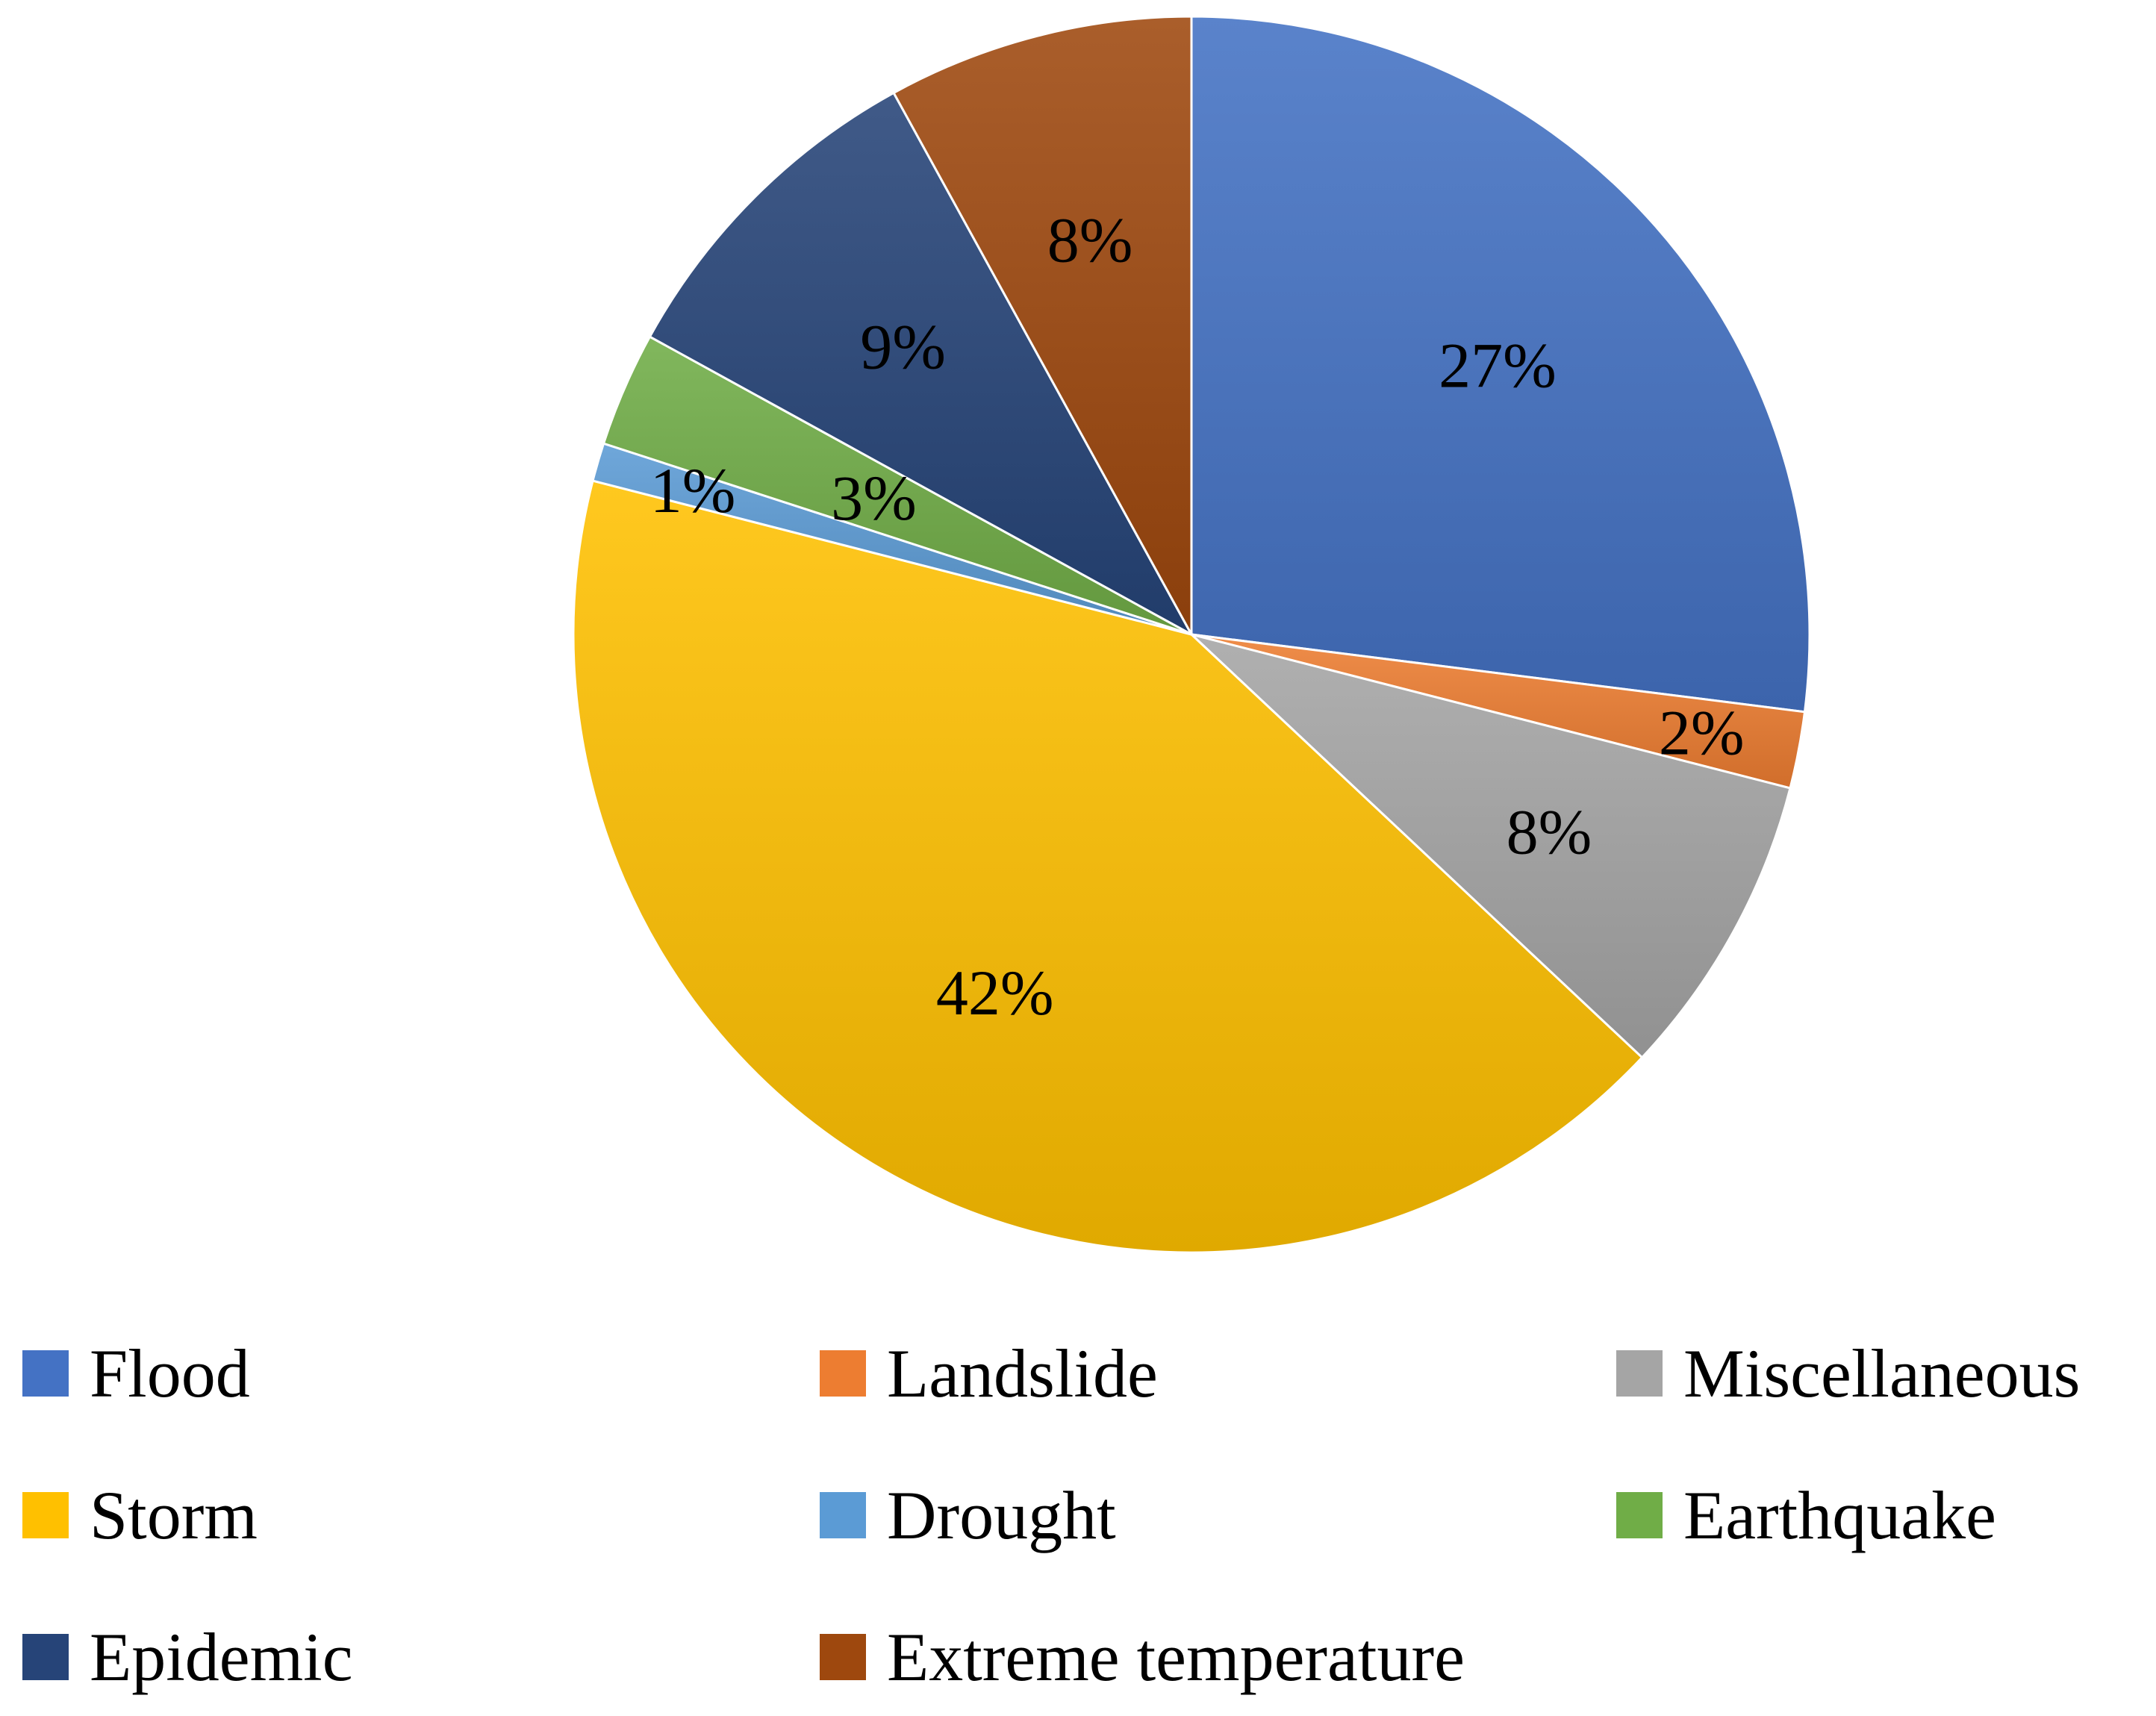 The image size is (2156, 1716). What do you see at coordinates (1882, 1373) in the screenshot?
I see `legend-label-miscellaneous: Miscellaneous` at bounding box center [1882, 1373].